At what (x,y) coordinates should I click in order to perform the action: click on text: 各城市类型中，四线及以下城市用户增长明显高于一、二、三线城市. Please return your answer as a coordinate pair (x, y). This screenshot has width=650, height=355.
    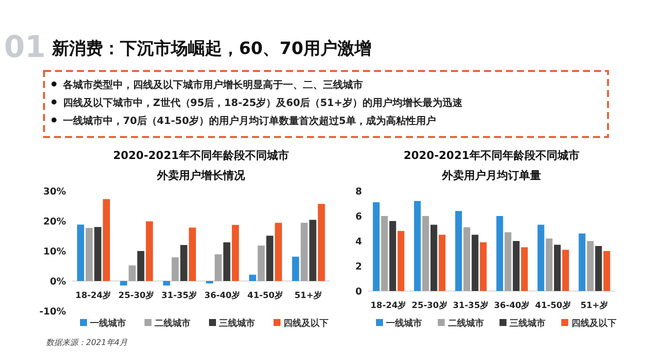
    Looking at the image, I should click on (212, 85).